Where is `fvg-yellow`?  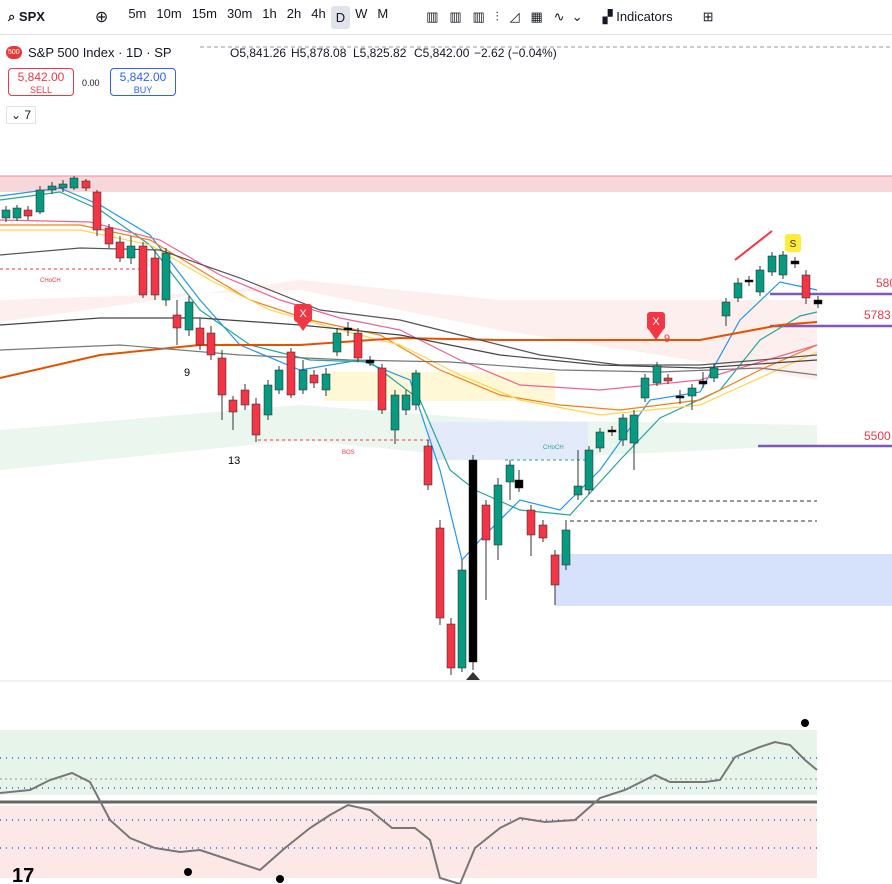 fvg-yellow is located at coordinates (440, 386).